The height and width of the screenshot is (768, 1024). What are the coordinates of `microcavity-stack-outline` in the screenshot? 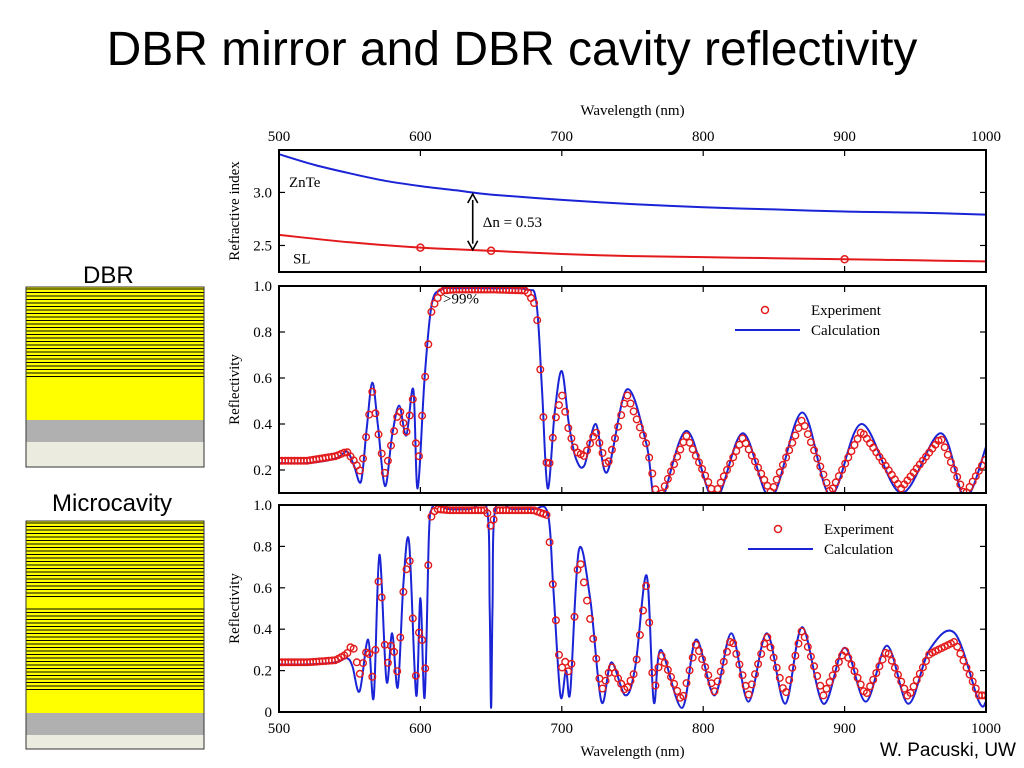 It's located at (115, 635).